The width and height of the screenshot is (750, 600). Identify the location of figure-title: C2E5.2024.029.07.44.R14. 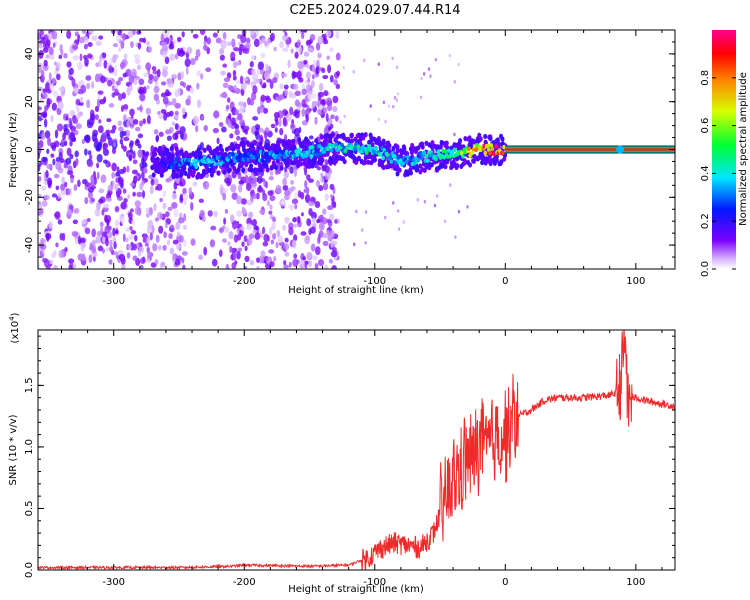
(374, 10).